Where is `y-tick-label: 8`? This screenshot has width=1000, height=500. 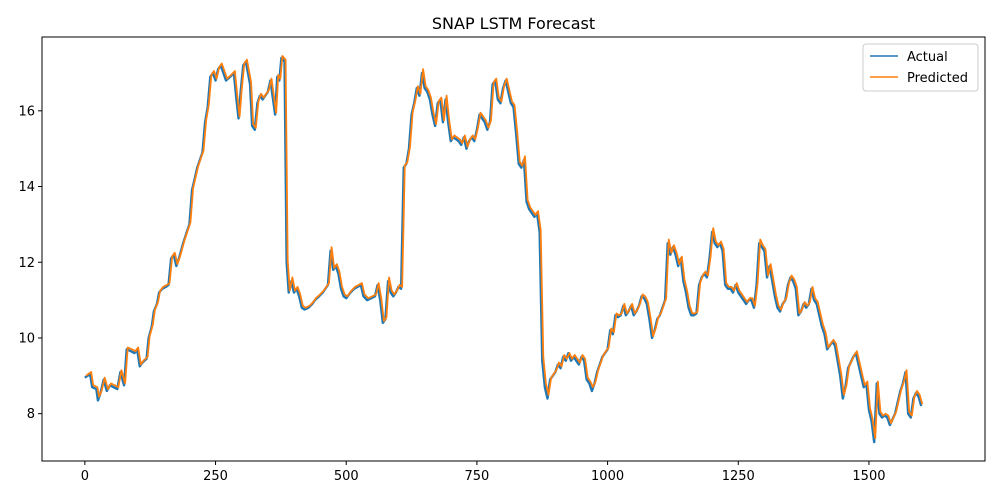
y-tick-label: 8 is located at coordinates (31, 414).